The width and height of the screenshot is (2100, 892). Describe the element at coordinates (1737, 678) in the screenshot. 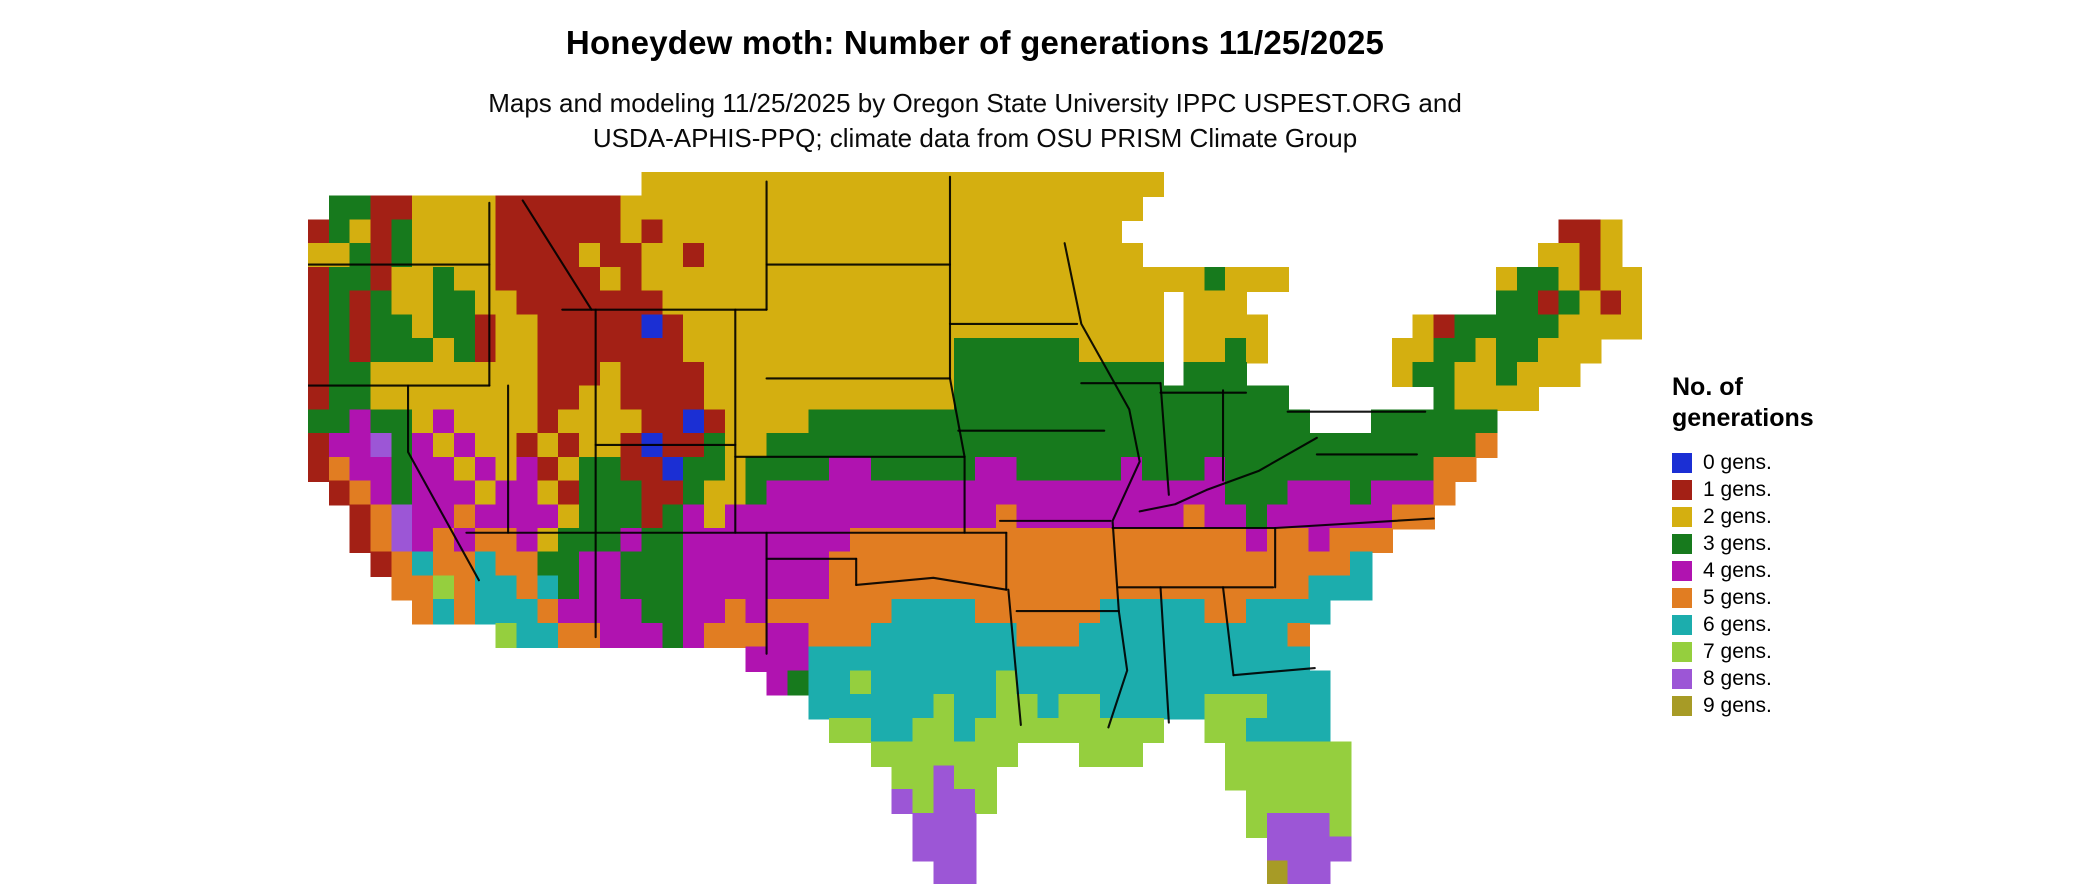

I see `legend-label: 8 gens.` at that location.